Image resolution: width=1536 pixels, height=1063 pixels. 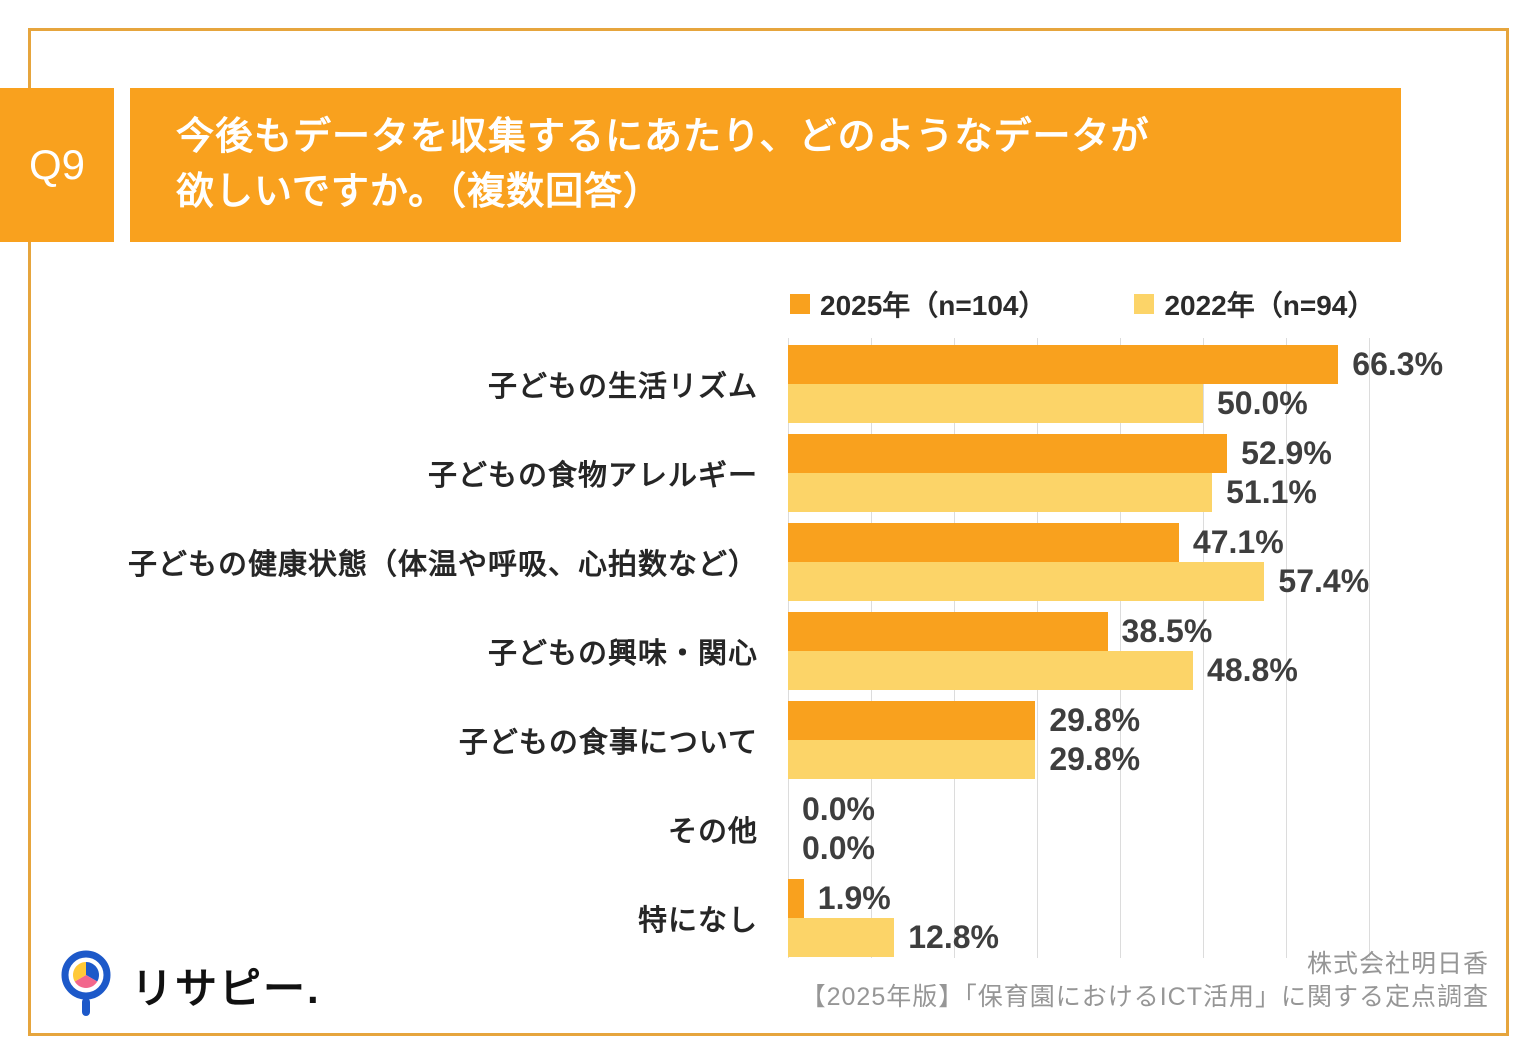 I want to click on category-label: その他, so click(x=712, y=832).